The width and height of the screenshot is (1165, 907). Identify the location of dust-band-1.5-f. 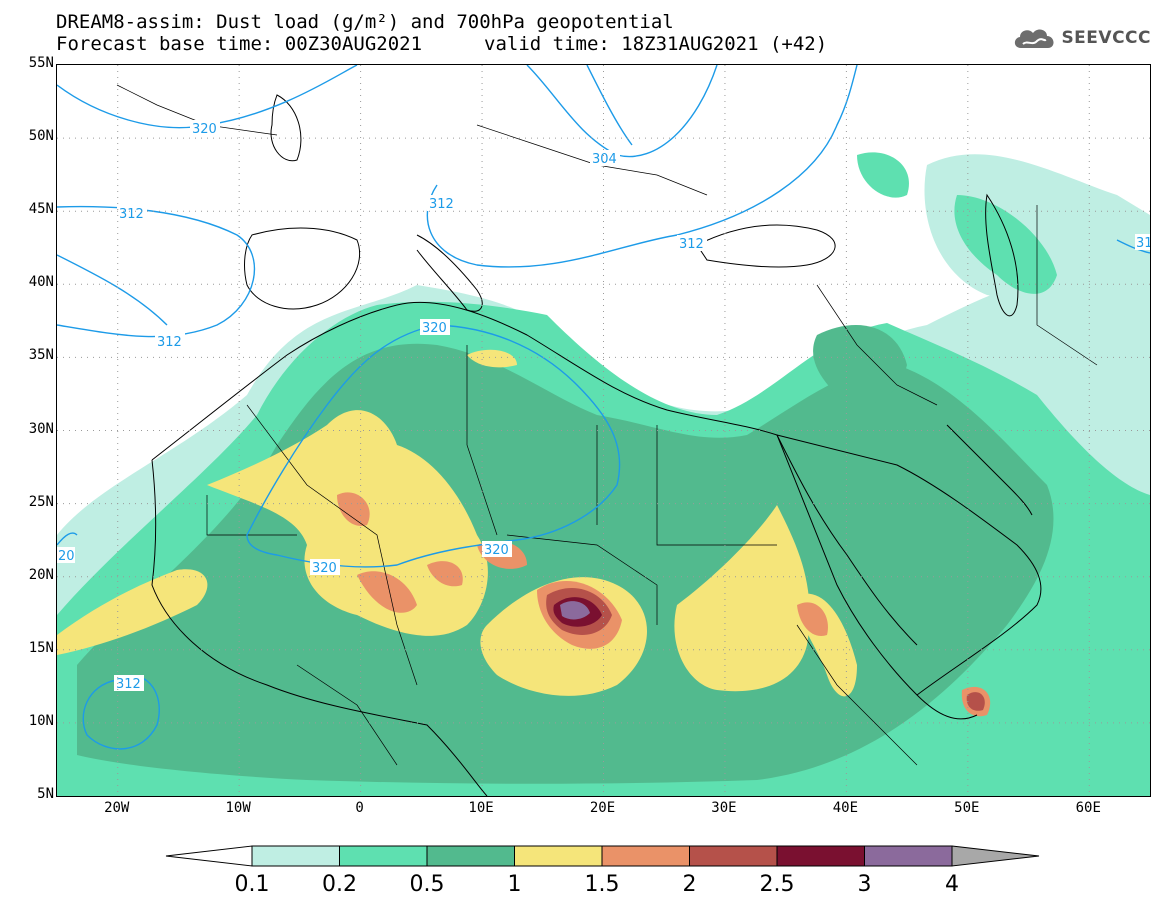
(812, 619).